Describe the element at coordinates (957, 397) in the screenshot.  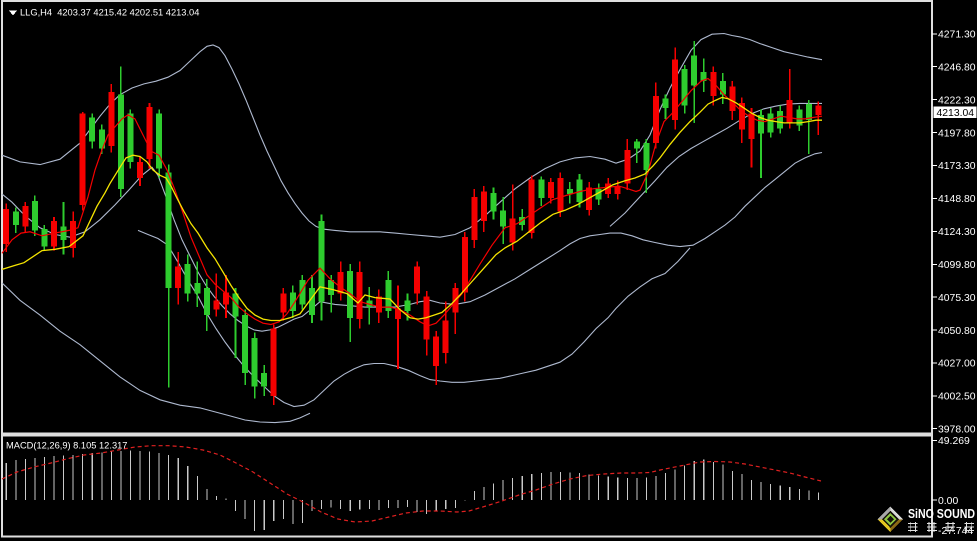
I see `svg-text: 4002.50` at that location.